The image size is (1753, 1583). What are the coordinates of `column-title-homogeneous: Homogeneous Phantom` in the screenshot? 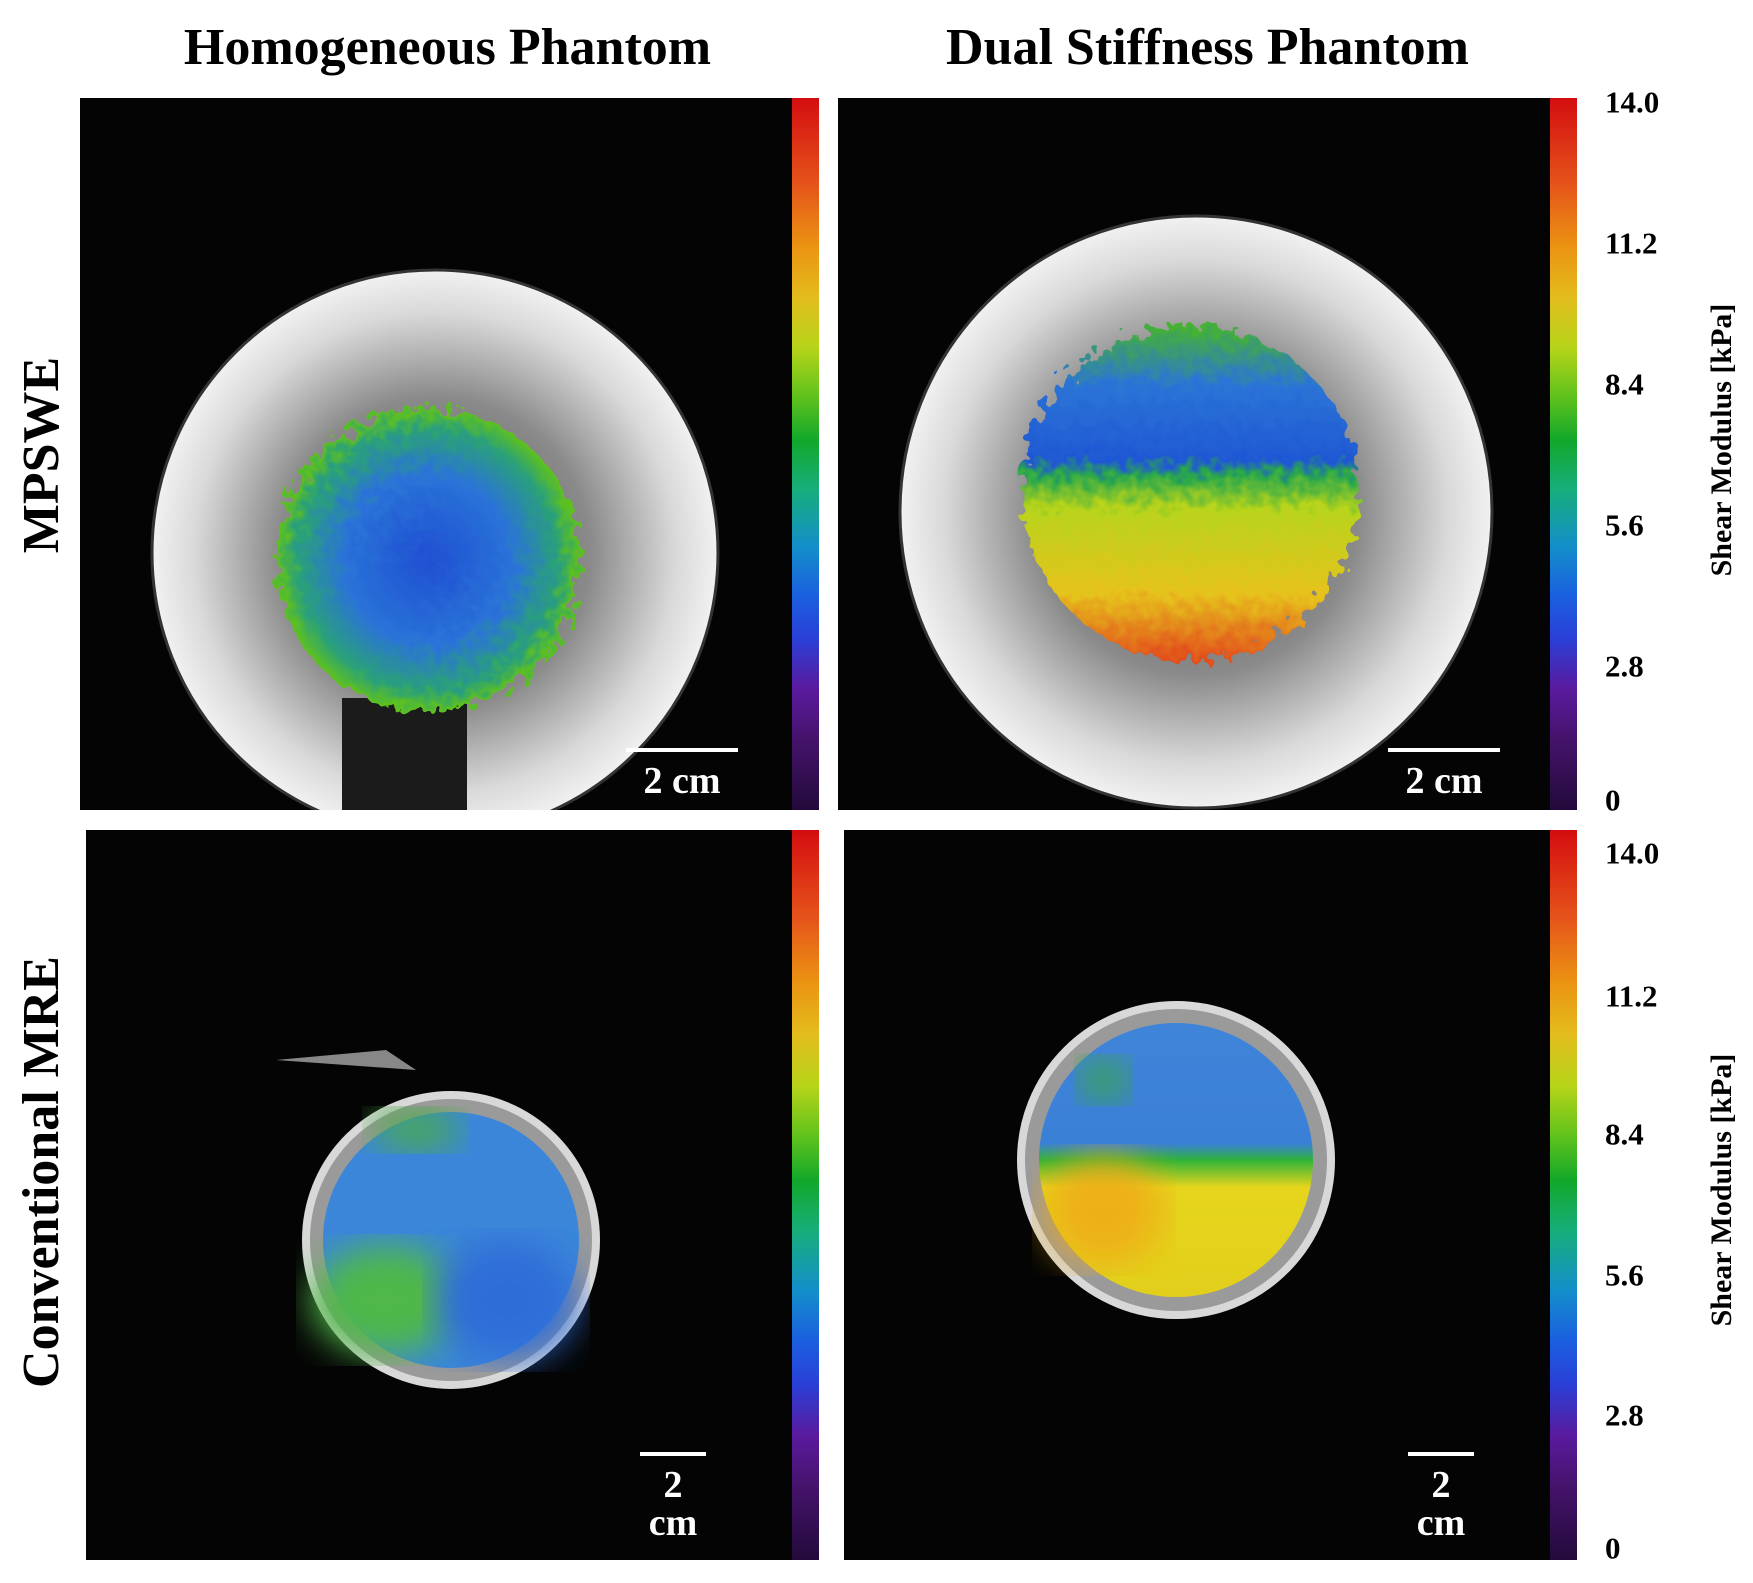 It's located at (447, 47).